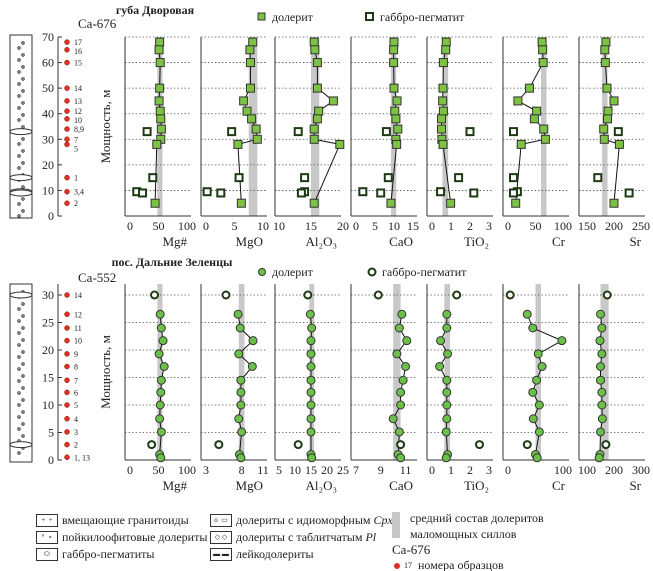 The image size is (653, 571). What do you see at coordinates (78, 88) in the screenshot?
I see `sample-number: 14` at bounding box center [78, 88].